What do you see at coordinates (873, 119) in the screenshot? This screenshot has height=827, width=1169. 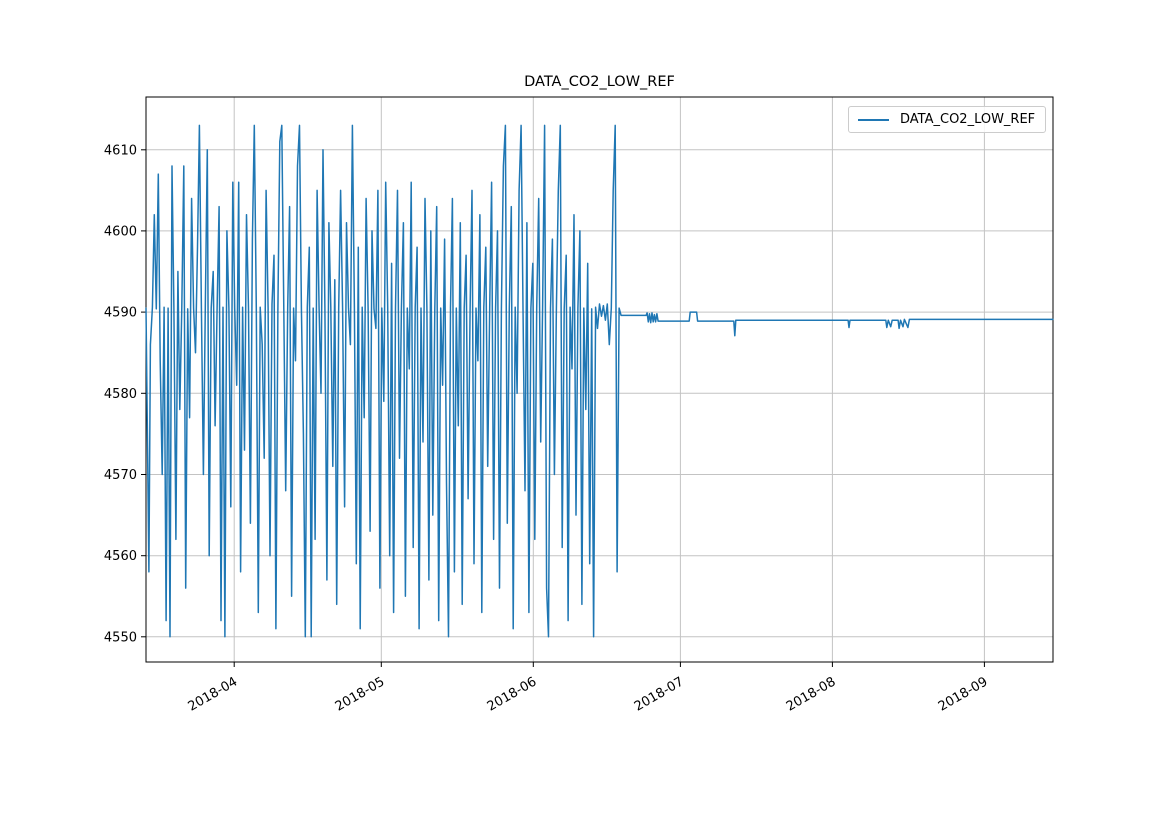 I see `legend-line-sample` at bounding box center [873, 119].